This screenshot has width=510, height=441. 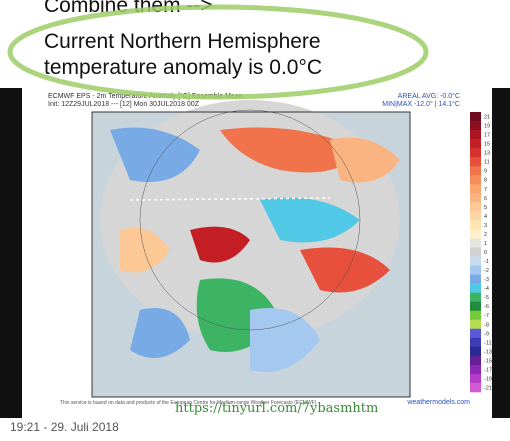 I want to click on left-border, so click(x=11, y=253).